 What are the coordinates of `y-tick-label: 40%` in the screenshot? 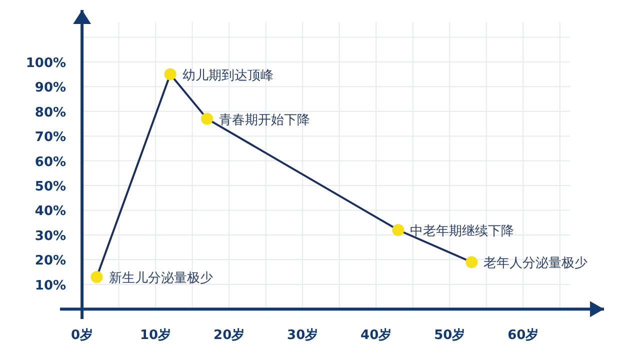 It's located at (50, 212).